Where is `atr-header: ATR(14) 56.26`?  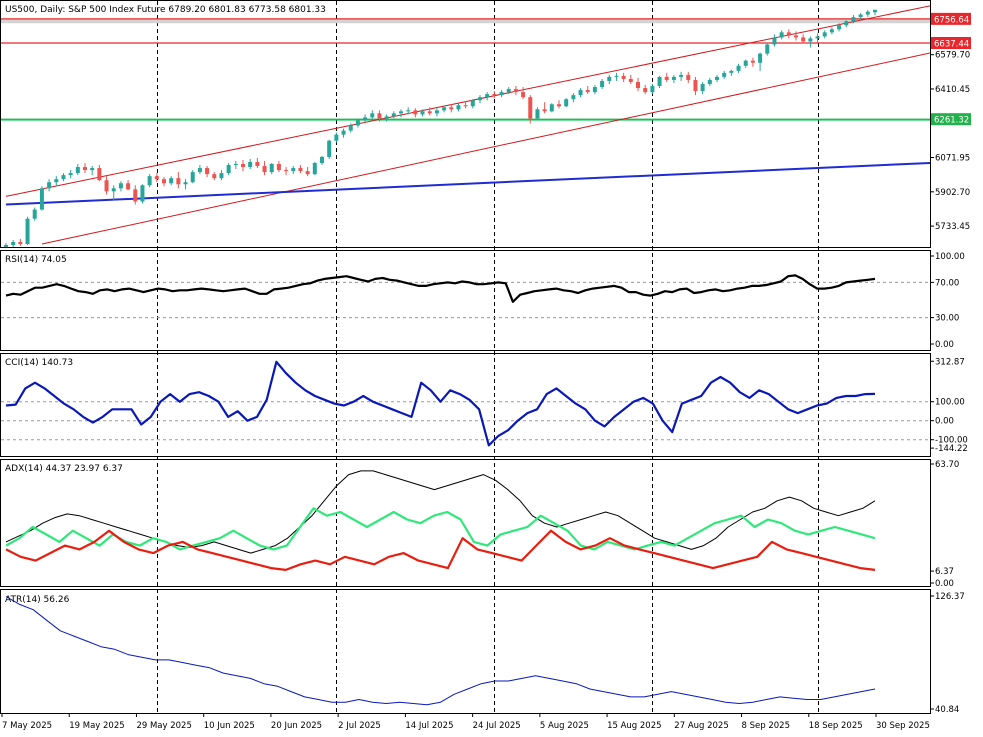 atr-header: ATR(14) 56.26 is located at coordinates (37, 600).